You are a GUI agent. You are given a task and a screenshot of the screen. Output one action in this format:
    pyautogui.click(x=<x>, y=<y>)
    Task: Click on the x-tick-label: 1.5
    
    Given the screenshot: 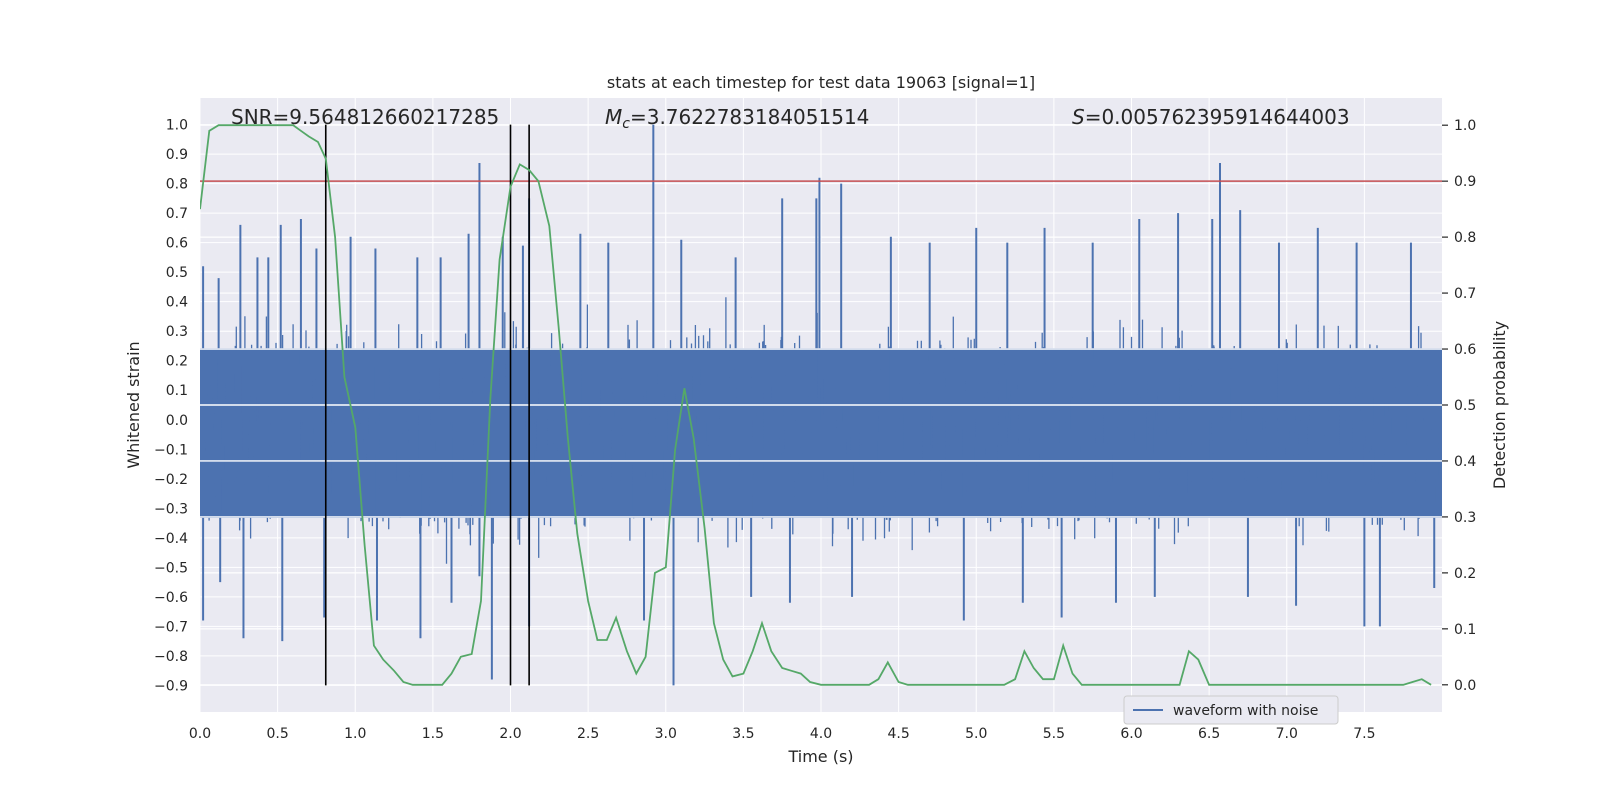 What is the action you would take?
    pyautogui.click(x=433, y=734)
    